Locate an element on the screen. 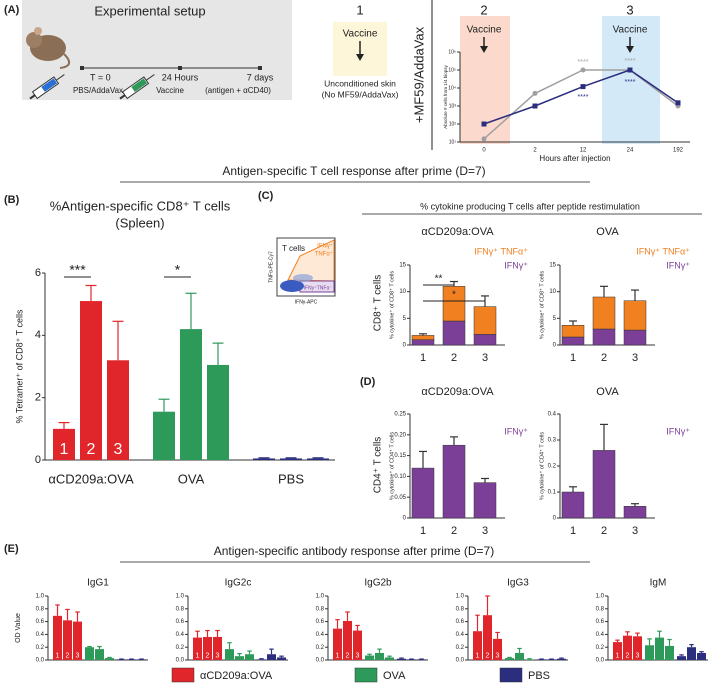 The height and width of the screenshot is (692, 709). y-tick-label: 0.20 is located at coordinates (400, 435).